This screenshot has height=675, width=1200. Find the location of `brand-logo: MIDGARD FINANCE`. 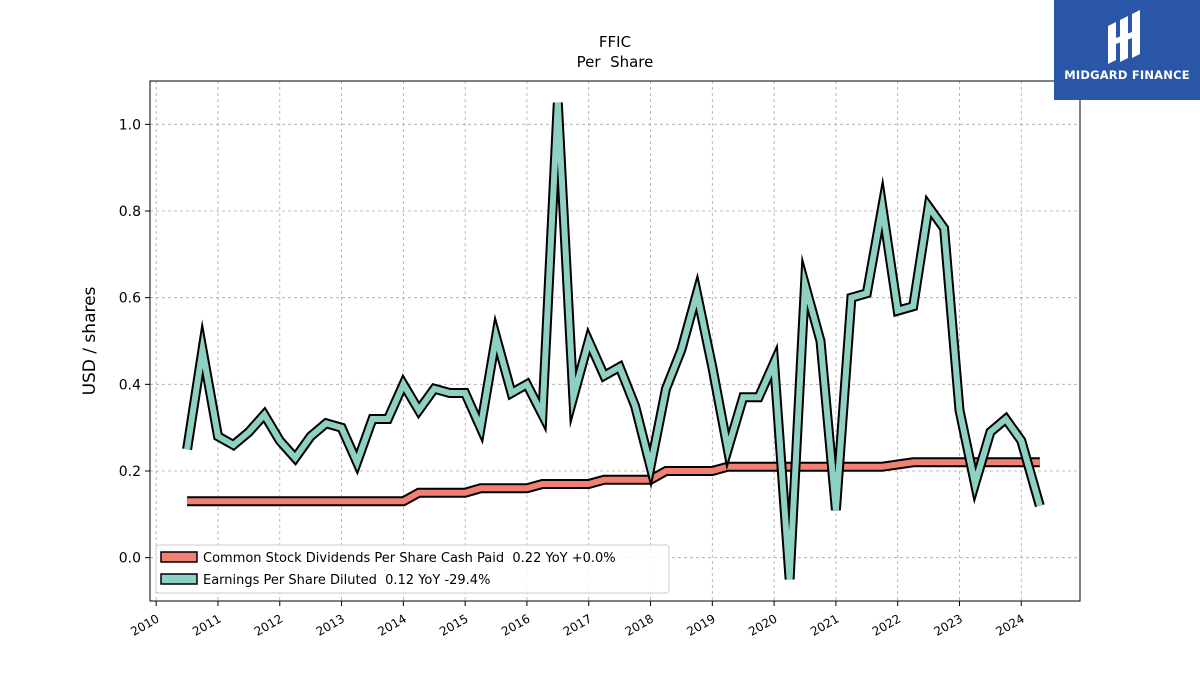

brand-logo: MIDGARD FINANCE is located at coordinates (1127, 50).